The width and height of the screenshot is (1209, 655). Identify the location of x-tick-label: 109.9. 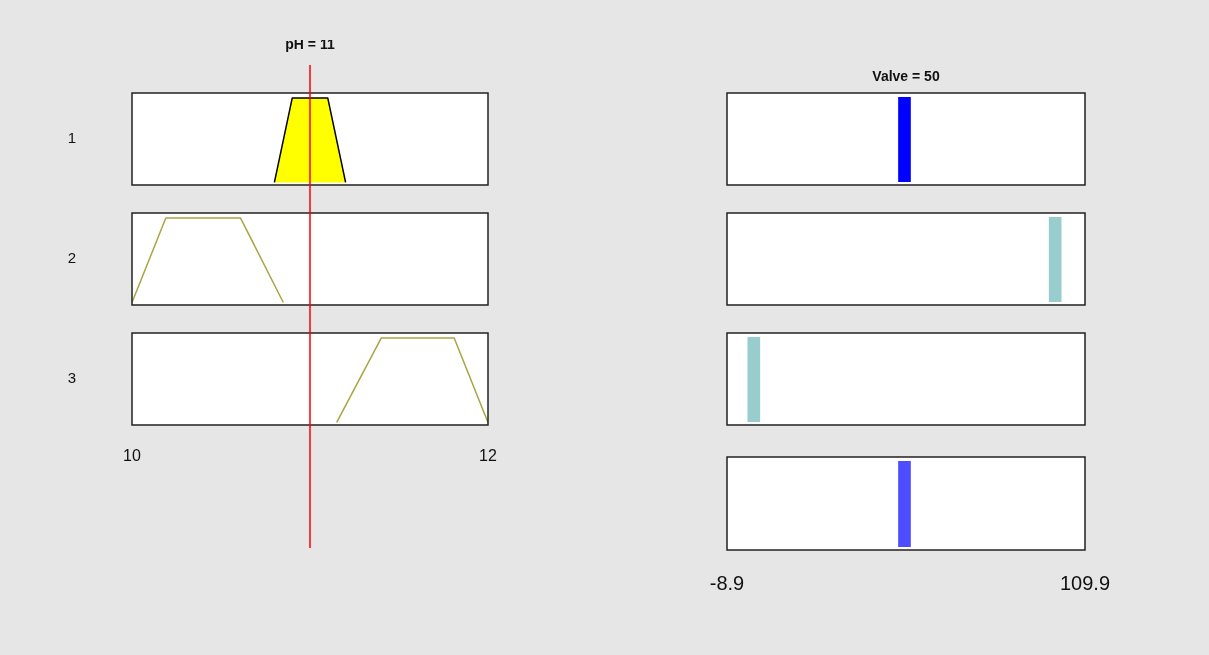
(1085, 582).